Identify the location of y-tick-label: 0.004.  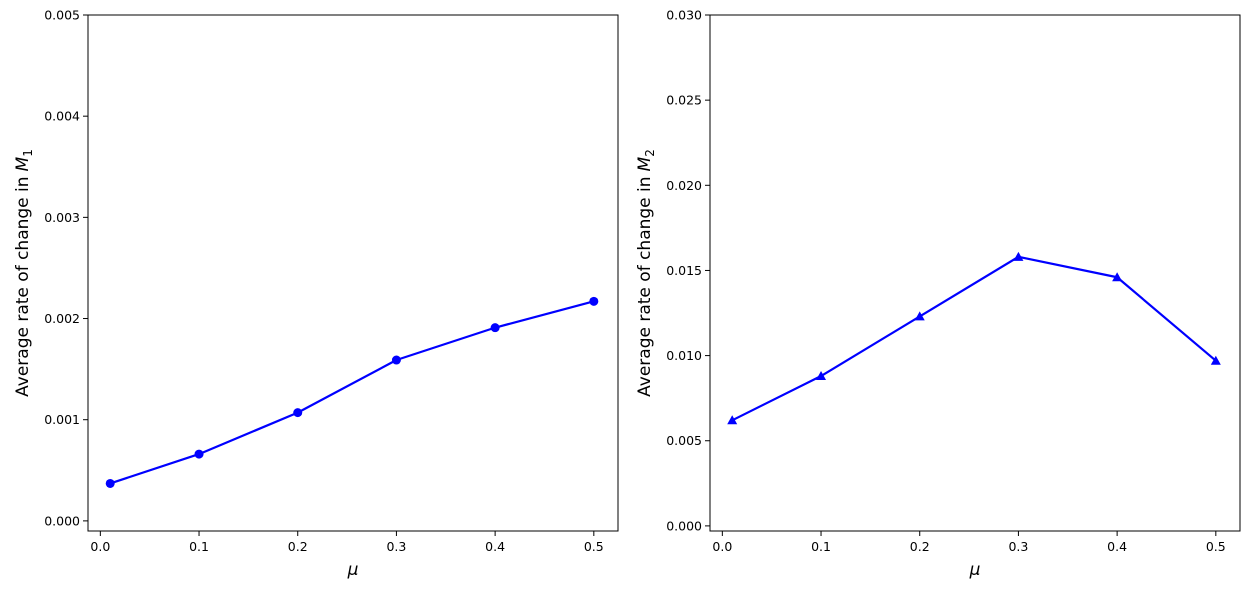
(62, 116).